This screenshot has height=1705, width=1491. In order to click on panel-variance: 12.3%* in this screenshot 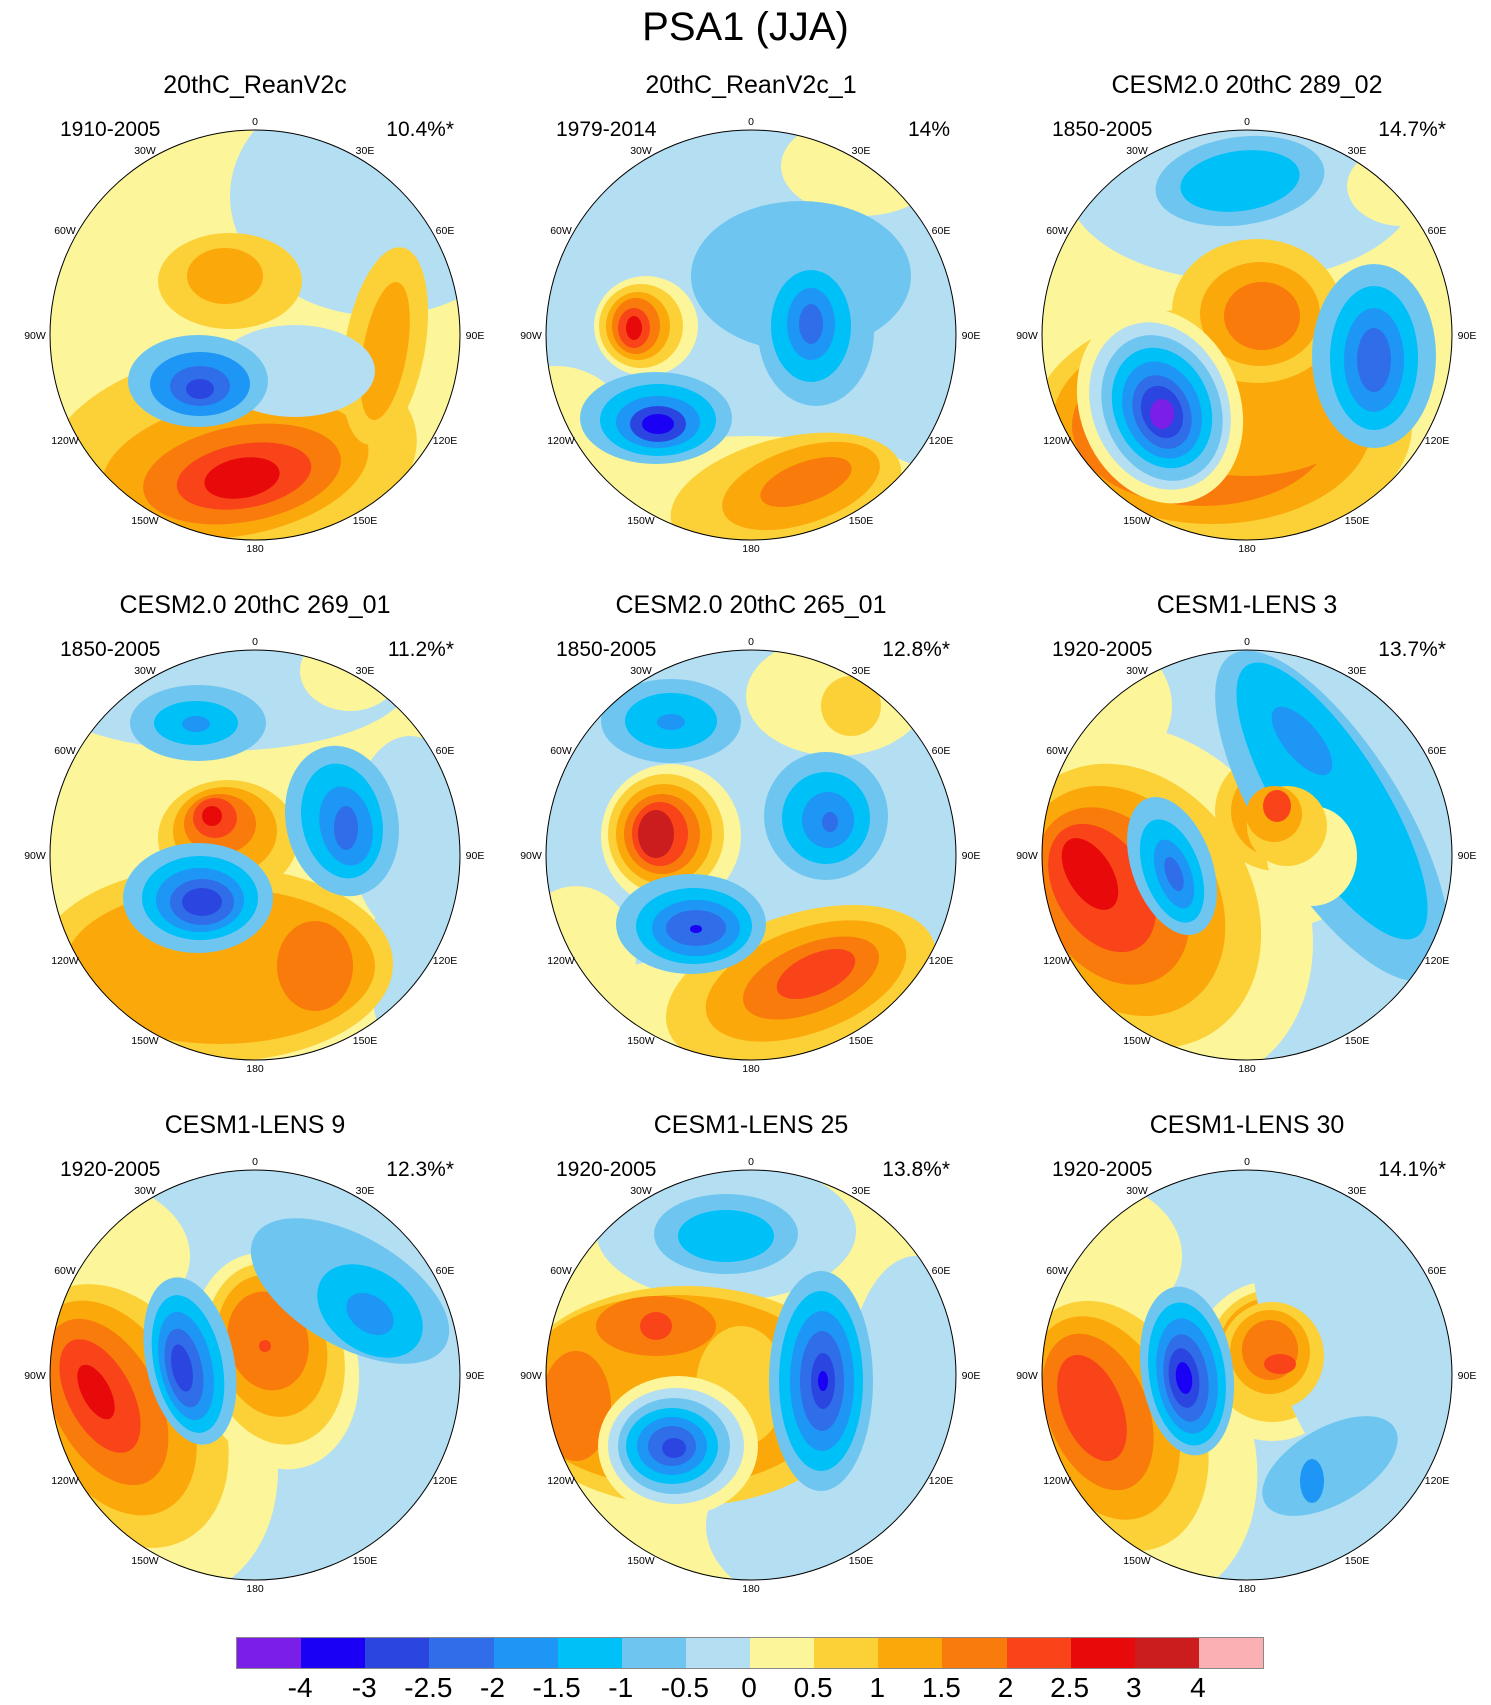, I will do `click(420, 1169)`.